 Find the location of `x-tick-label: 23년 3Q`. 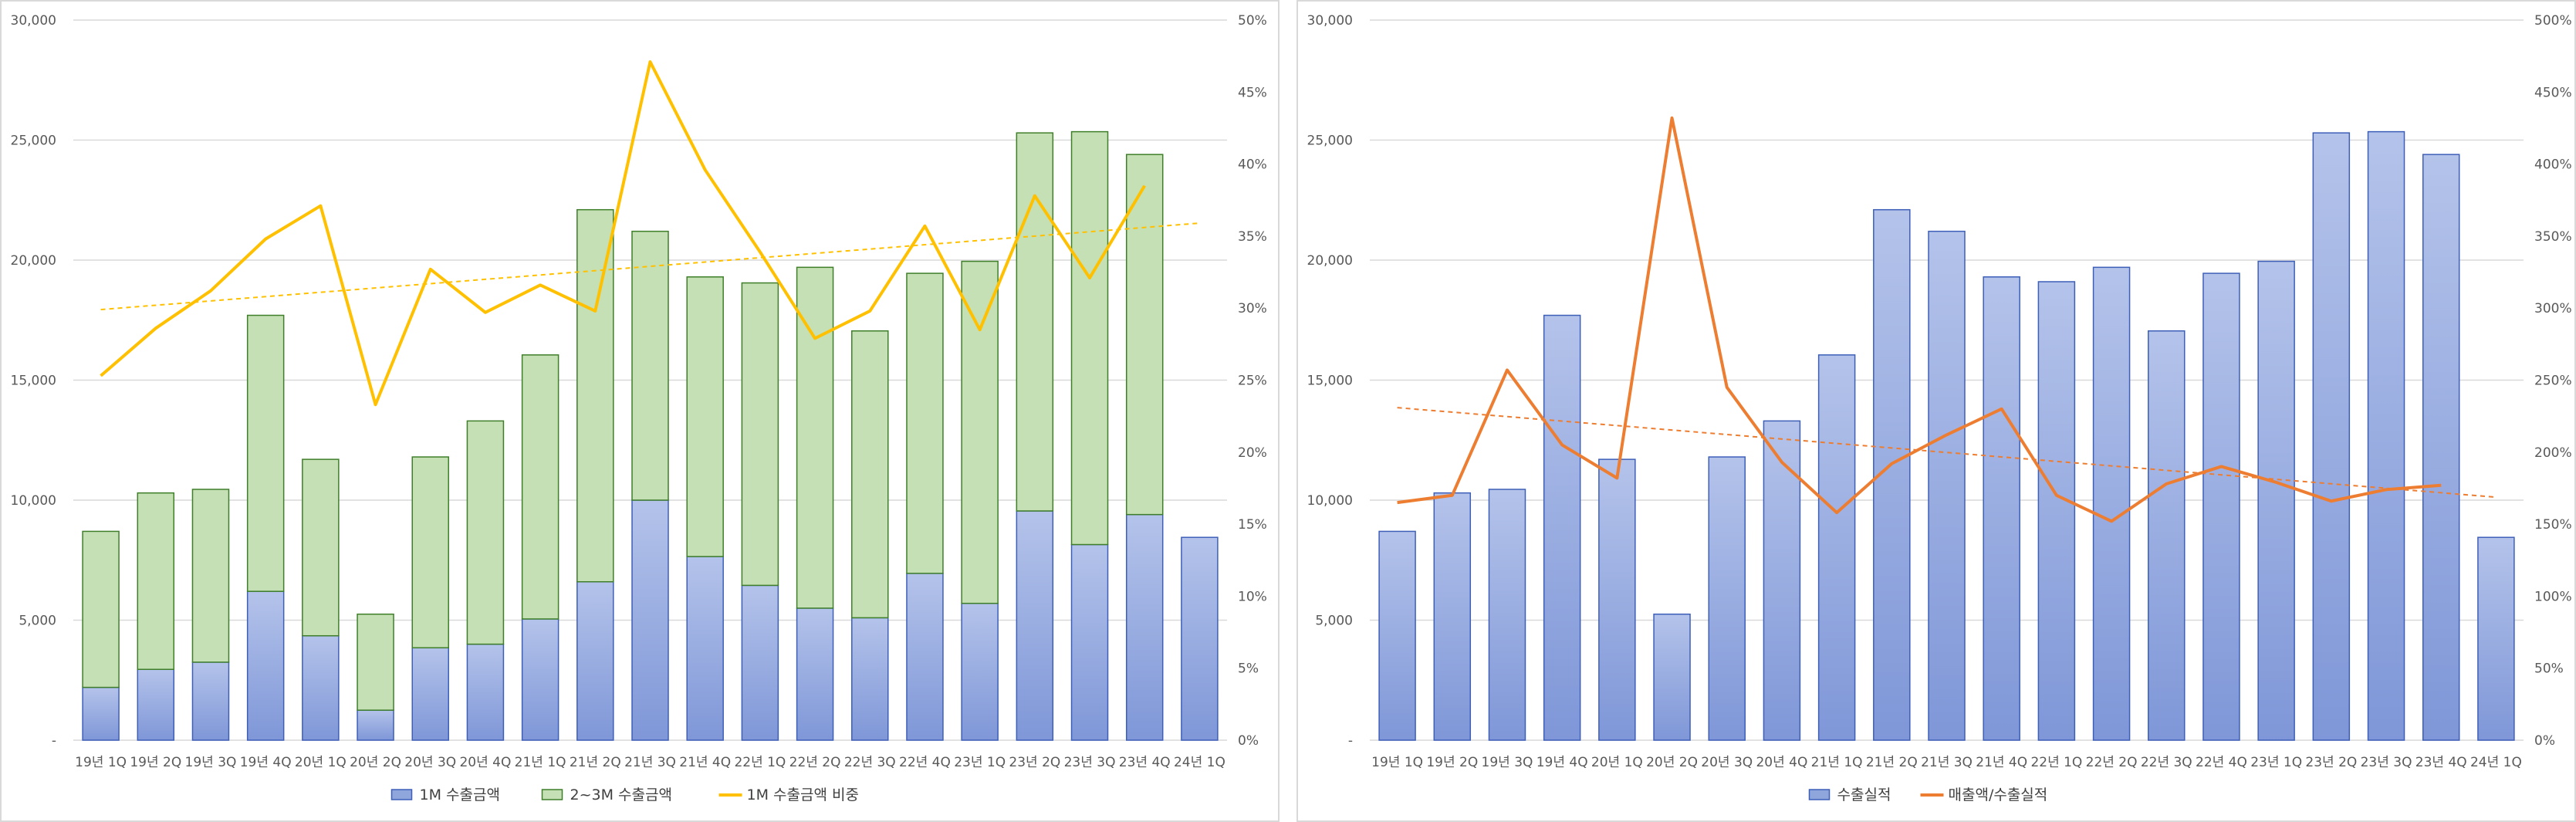

x-tick-label: 23년 3Q is located at coordinates (2386, 762).